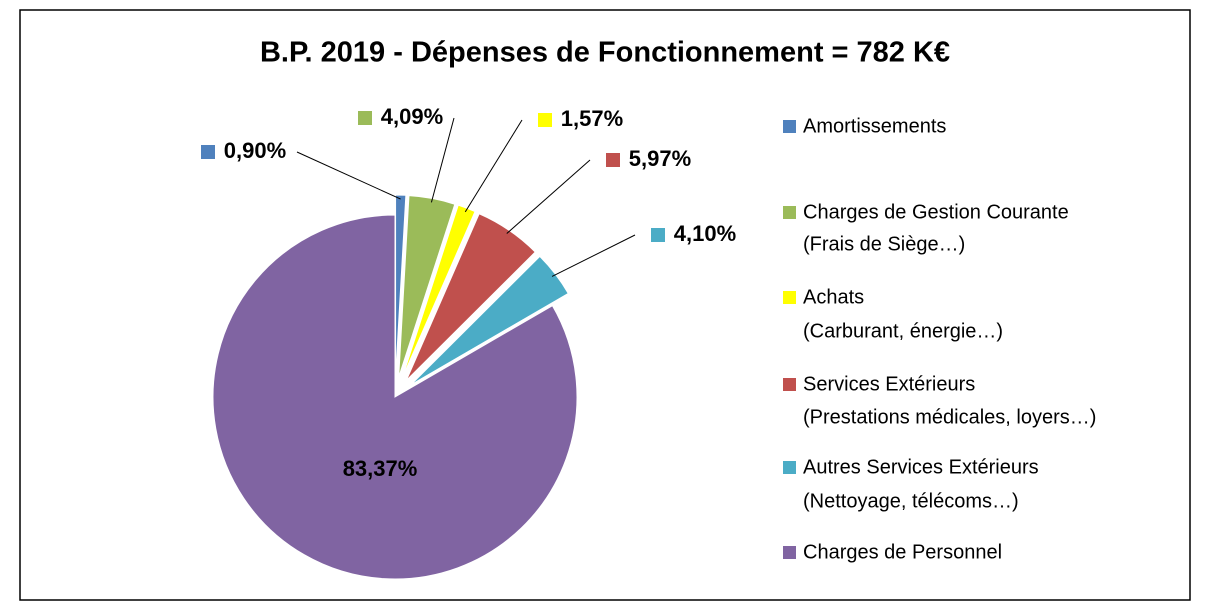  What do you see at coordinates (903, 331) in the screenshot?
I see `legend-label: (Carburant, énergie…)` at bounding box center [903, 331].